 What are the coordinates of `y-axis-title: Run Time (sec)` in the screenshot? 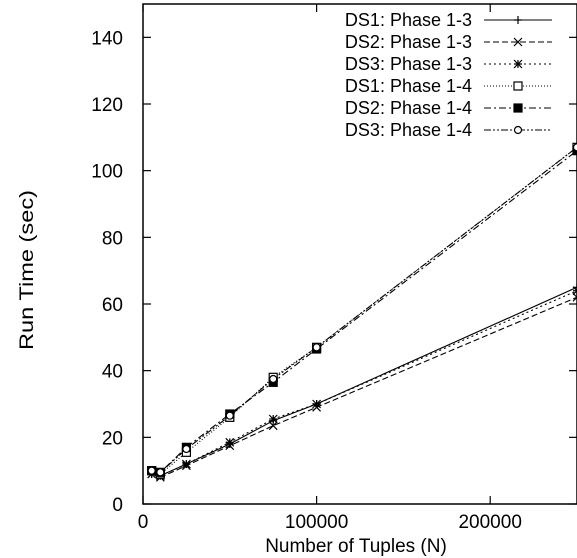 It's located at (27, 270).